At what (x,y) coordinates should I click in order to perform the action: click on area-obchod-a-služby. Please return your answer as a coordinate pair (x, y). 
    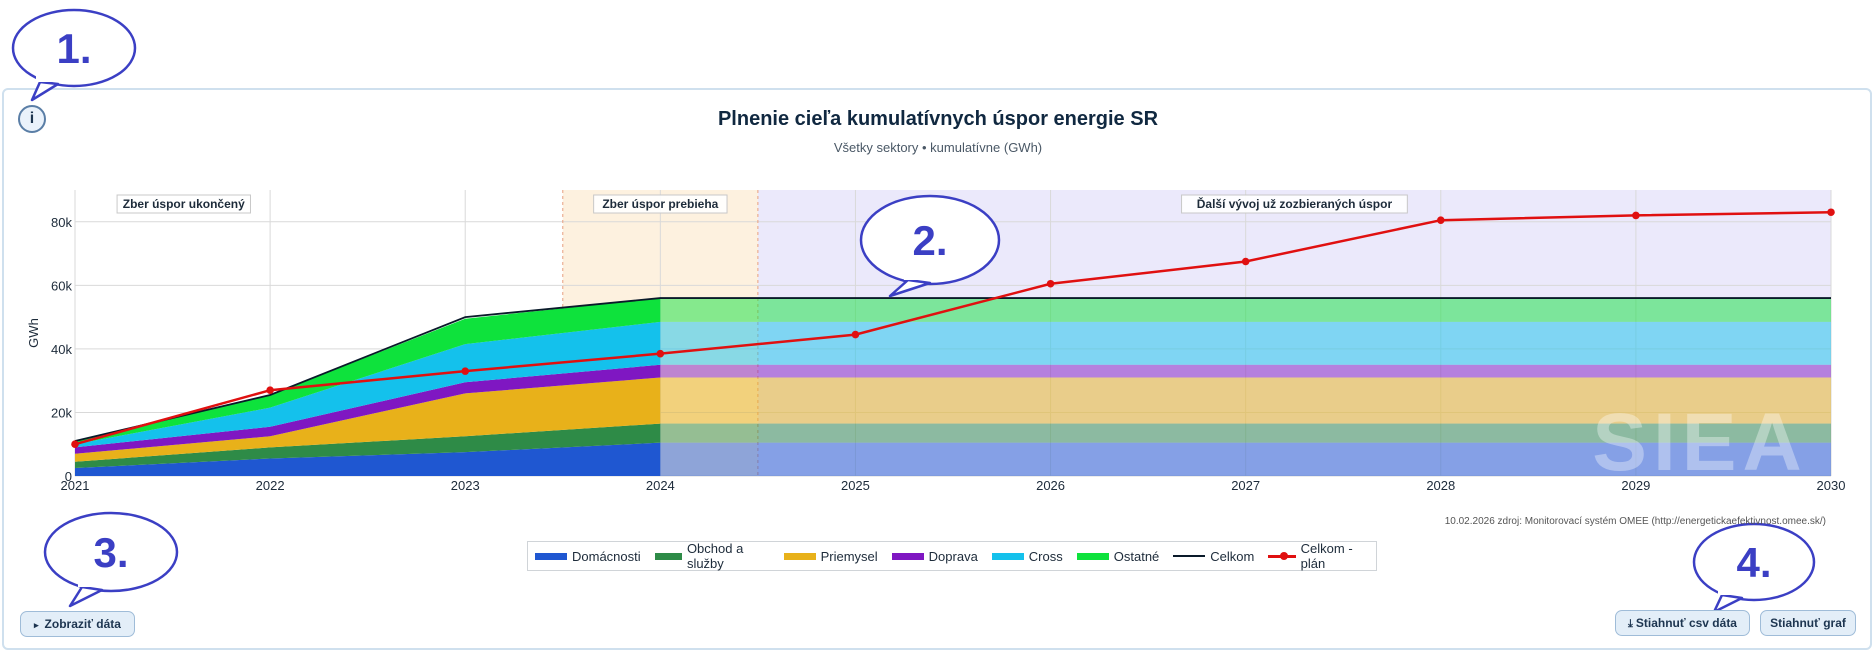
    Looking at the image, I should click on (368, 446).